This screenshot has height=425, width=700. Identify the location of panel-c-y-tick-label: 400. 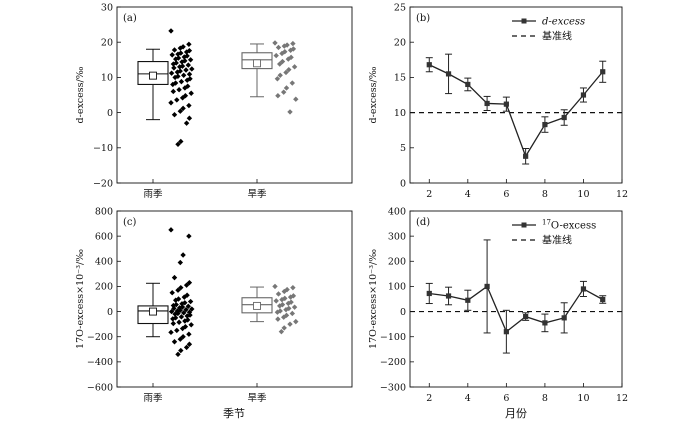
(104, 262).